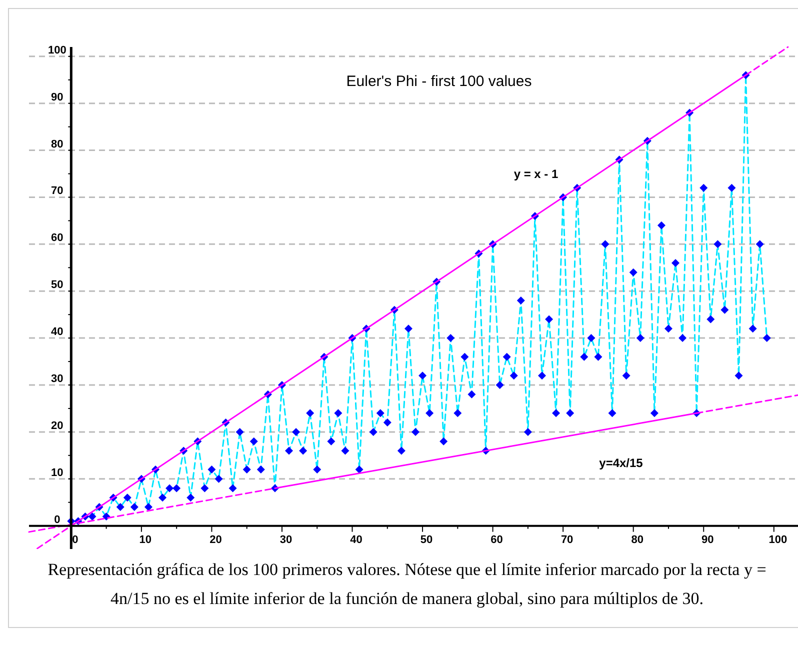 This screenshot has height=653, width=798. What do you see at coordinates (57, 520) in the screenshot?
I see `y-tick-label: 0` at bounding box center [57, 520].